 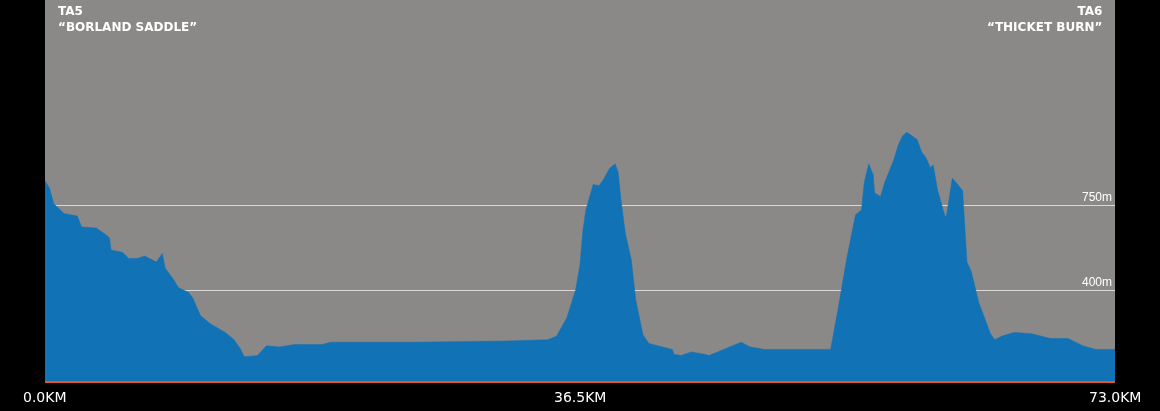 I want to click on annotation: TA5 “BORLAND SADDLE”, so click(x=128, y=19).